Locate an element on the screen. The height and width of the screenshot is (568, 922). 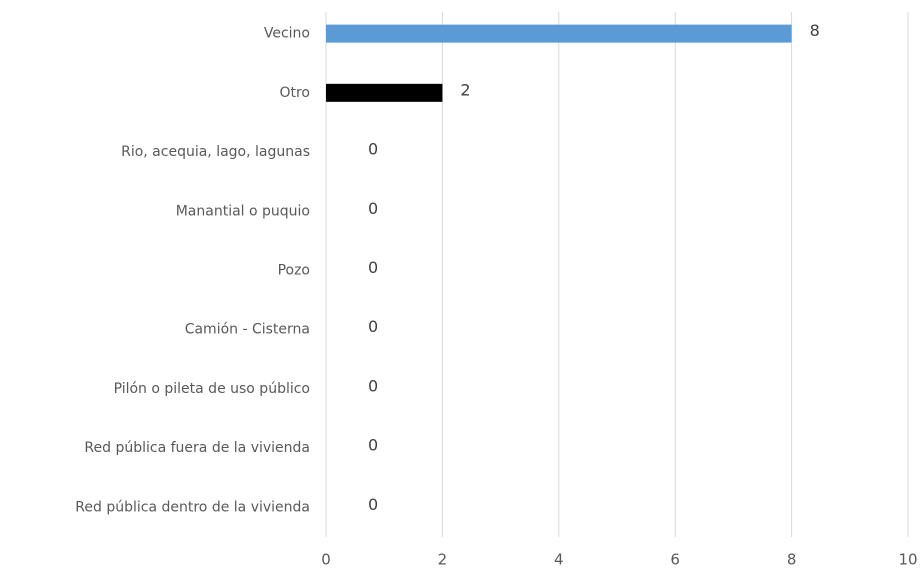
value-label: 8 is located at coordinates (815, 30).